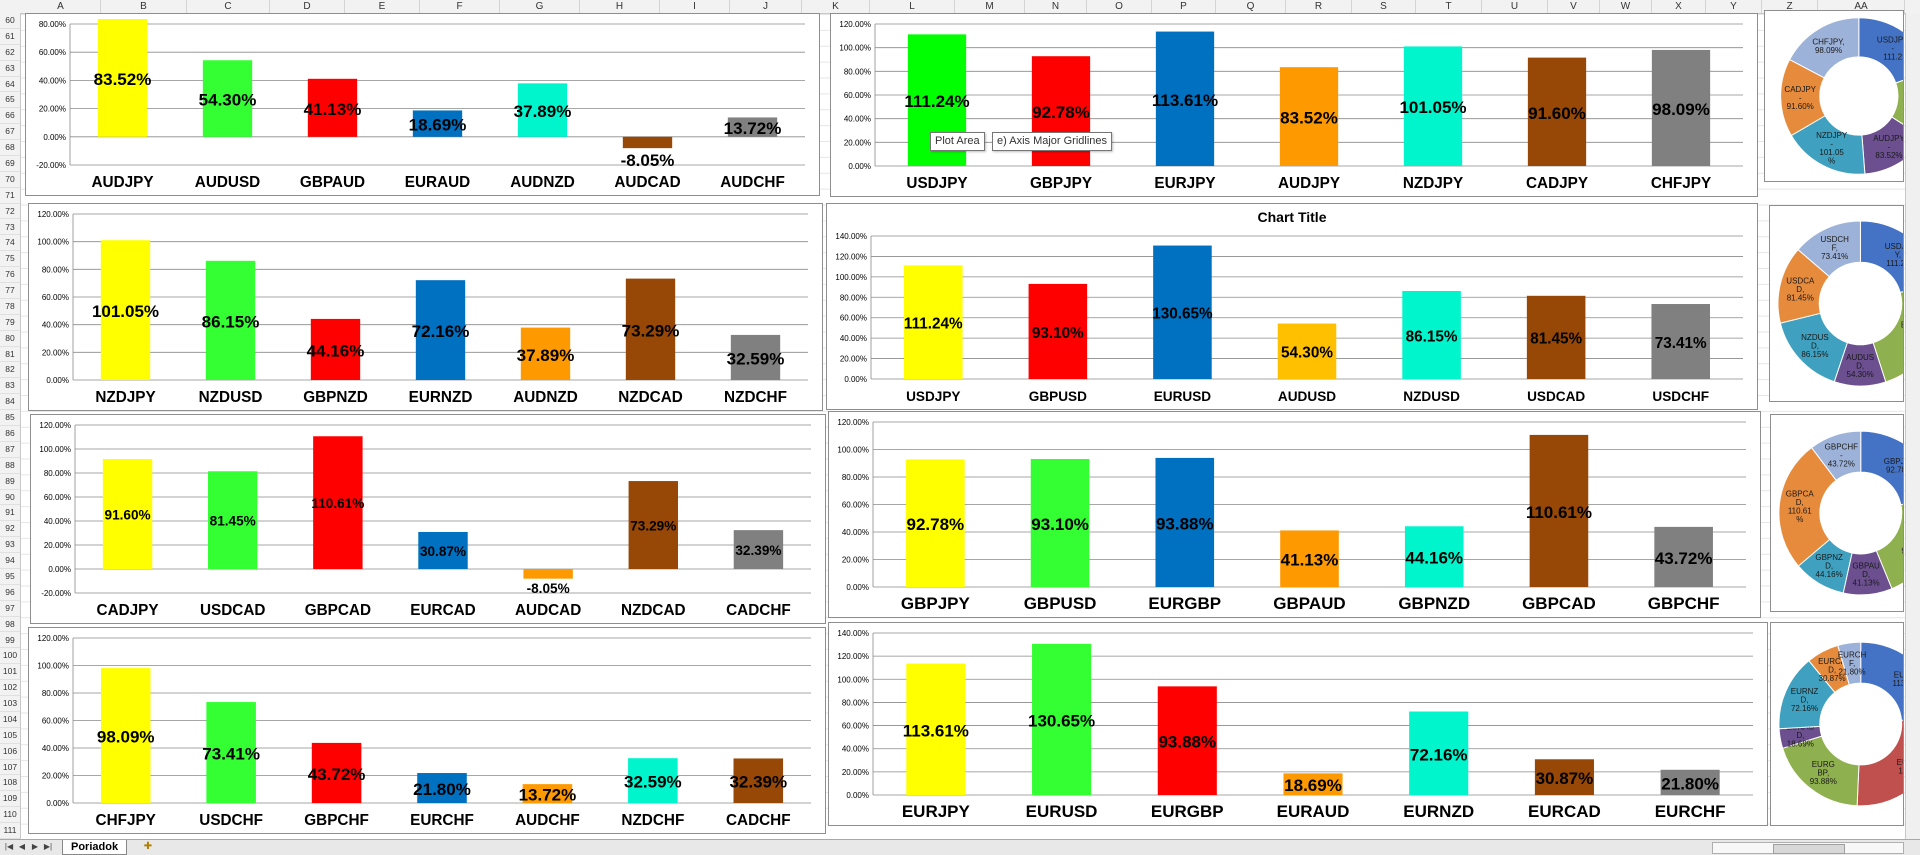  What do you see at coordinates (10, 831) in the screenshot?
I see `row-header-111: 111` at bounding box center [10, 831].